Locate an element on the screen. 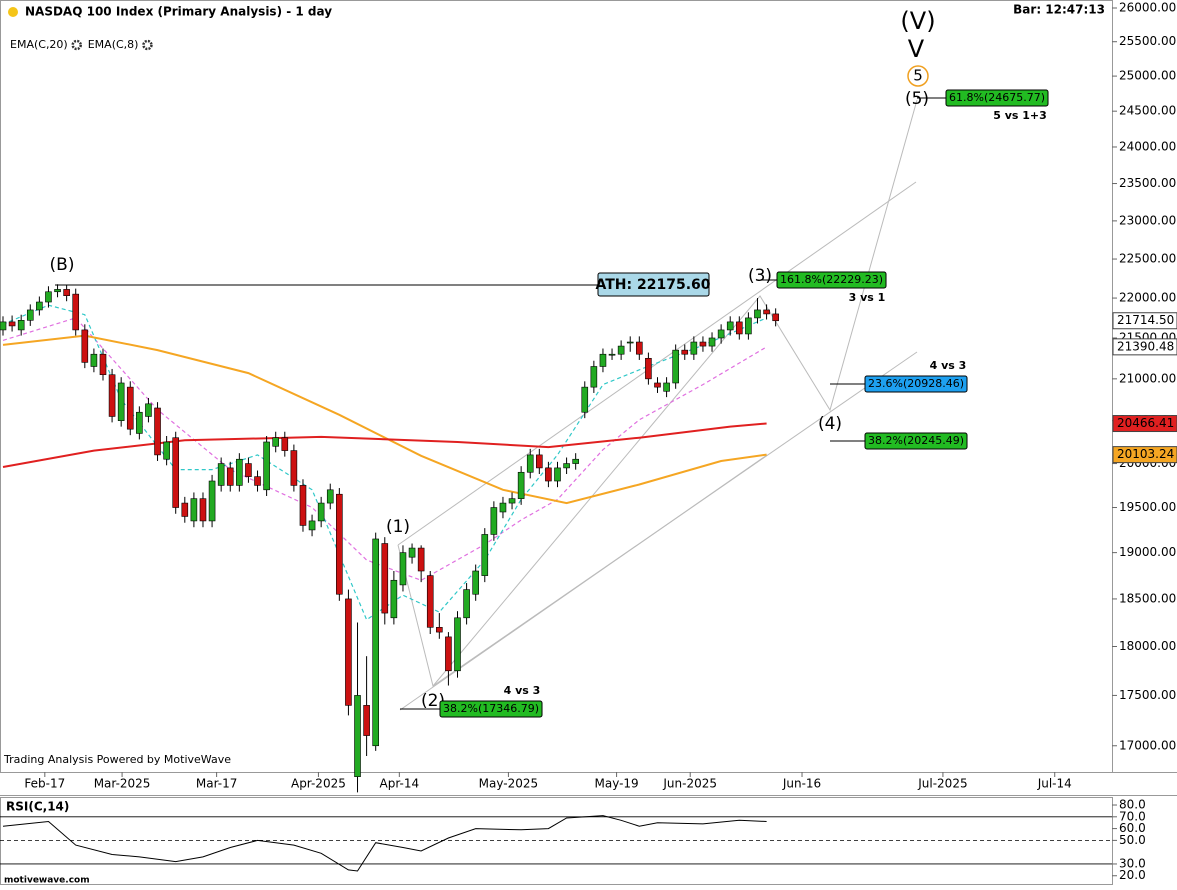  y-tick-label: 17000.00 is located at coordinates (1147, 745).